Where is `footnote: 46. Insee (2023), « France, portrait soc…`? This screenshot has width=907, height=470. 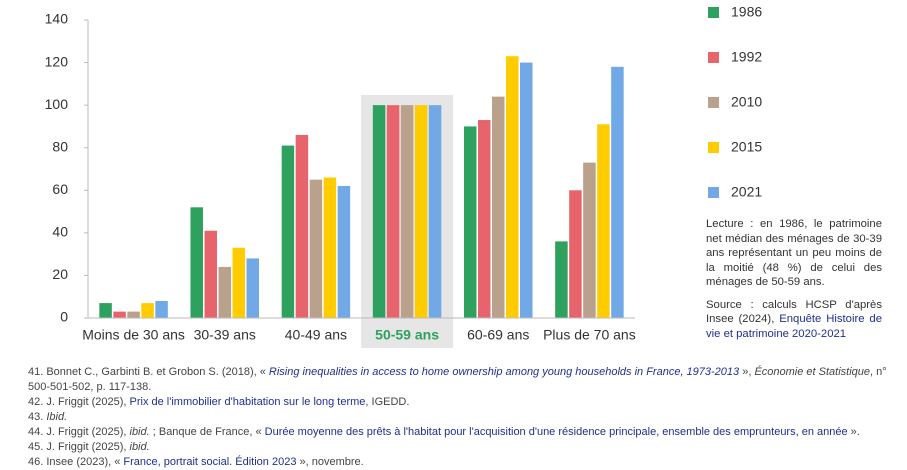
footnote: 46. Insee (2023), « France, portrait soc… is located at coordinates (458, 462).